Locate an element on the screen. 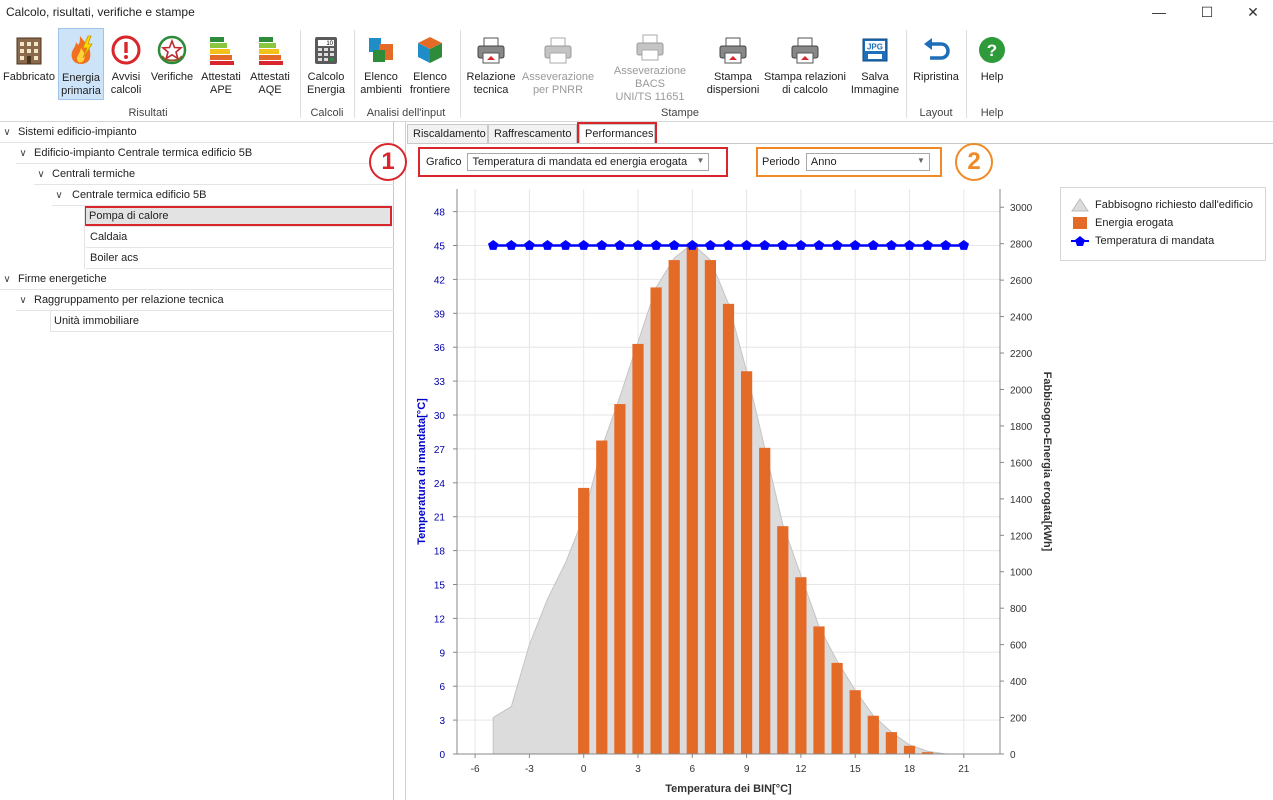 The width and height of the screenshot is (1273, 800). periodo-label: Periodo is located at coordinates (781, 162).